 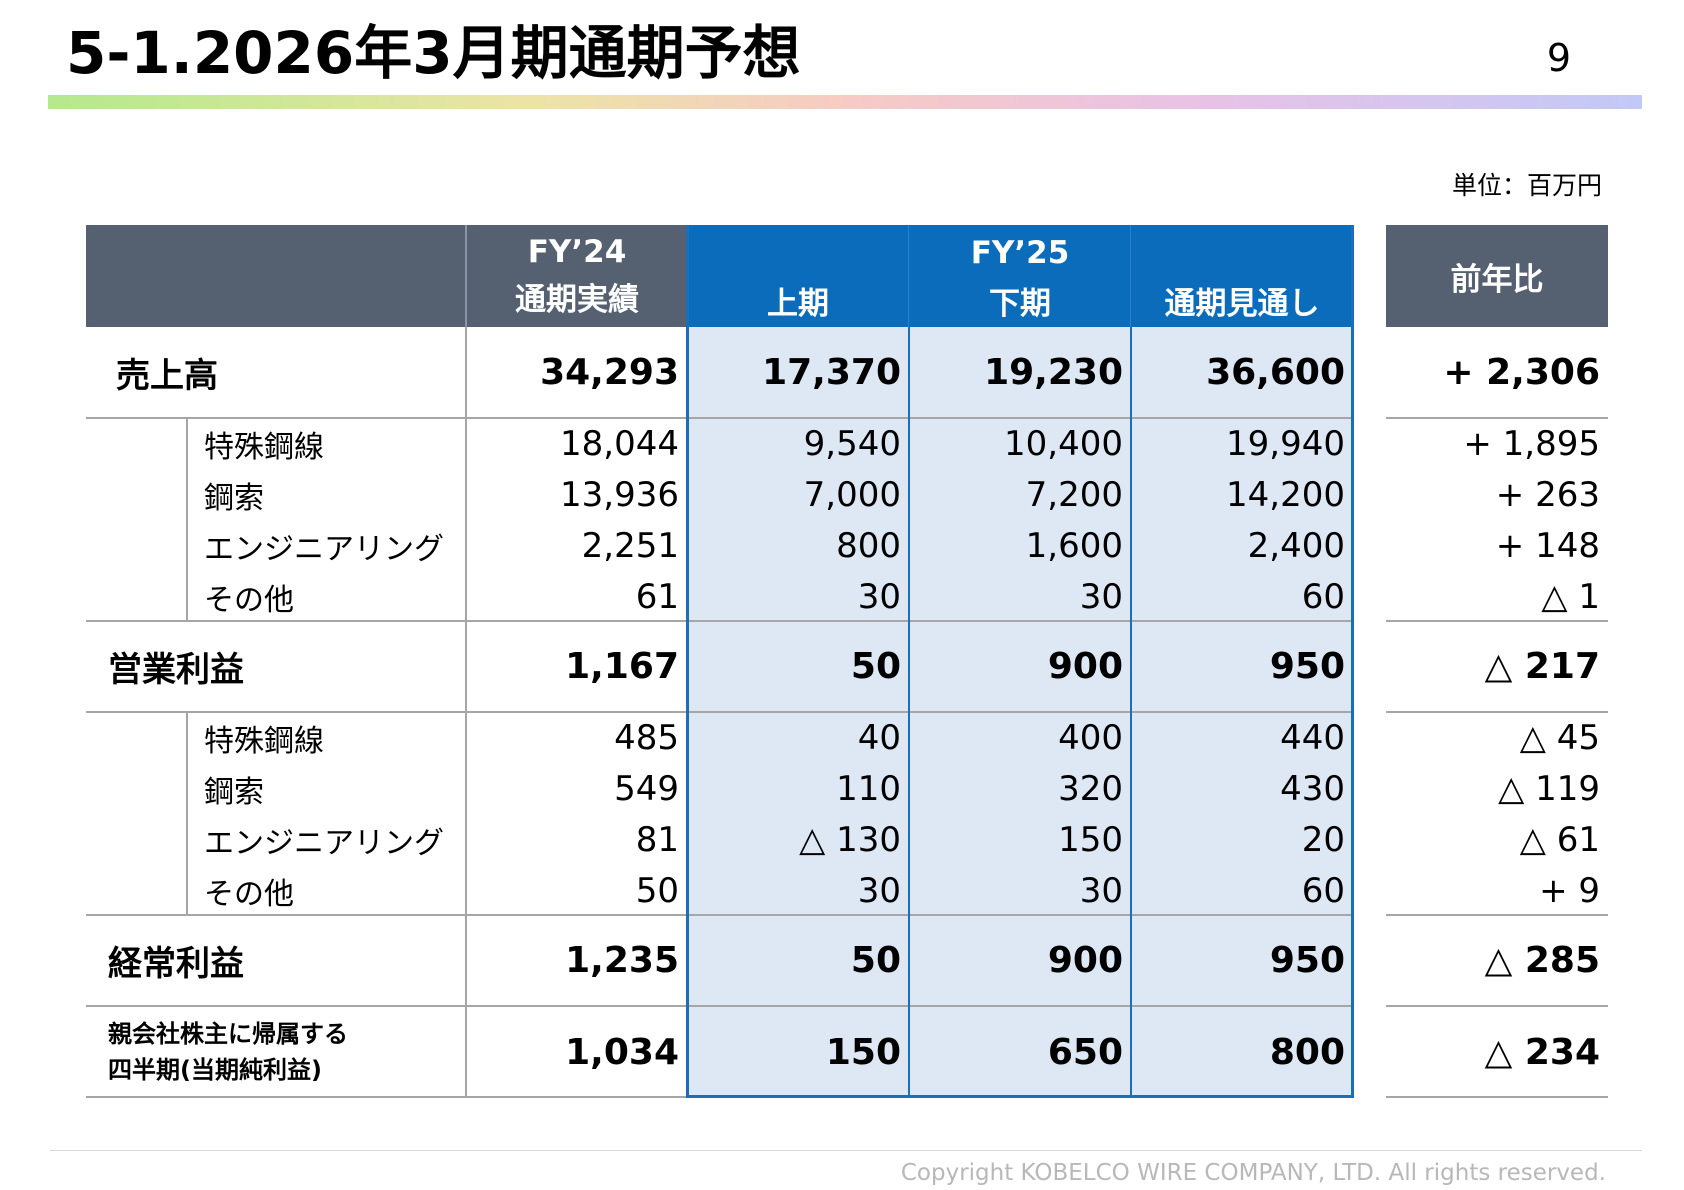 I want to click on sales-row-1-yoy: + 263, so click(x=1547, y=494).